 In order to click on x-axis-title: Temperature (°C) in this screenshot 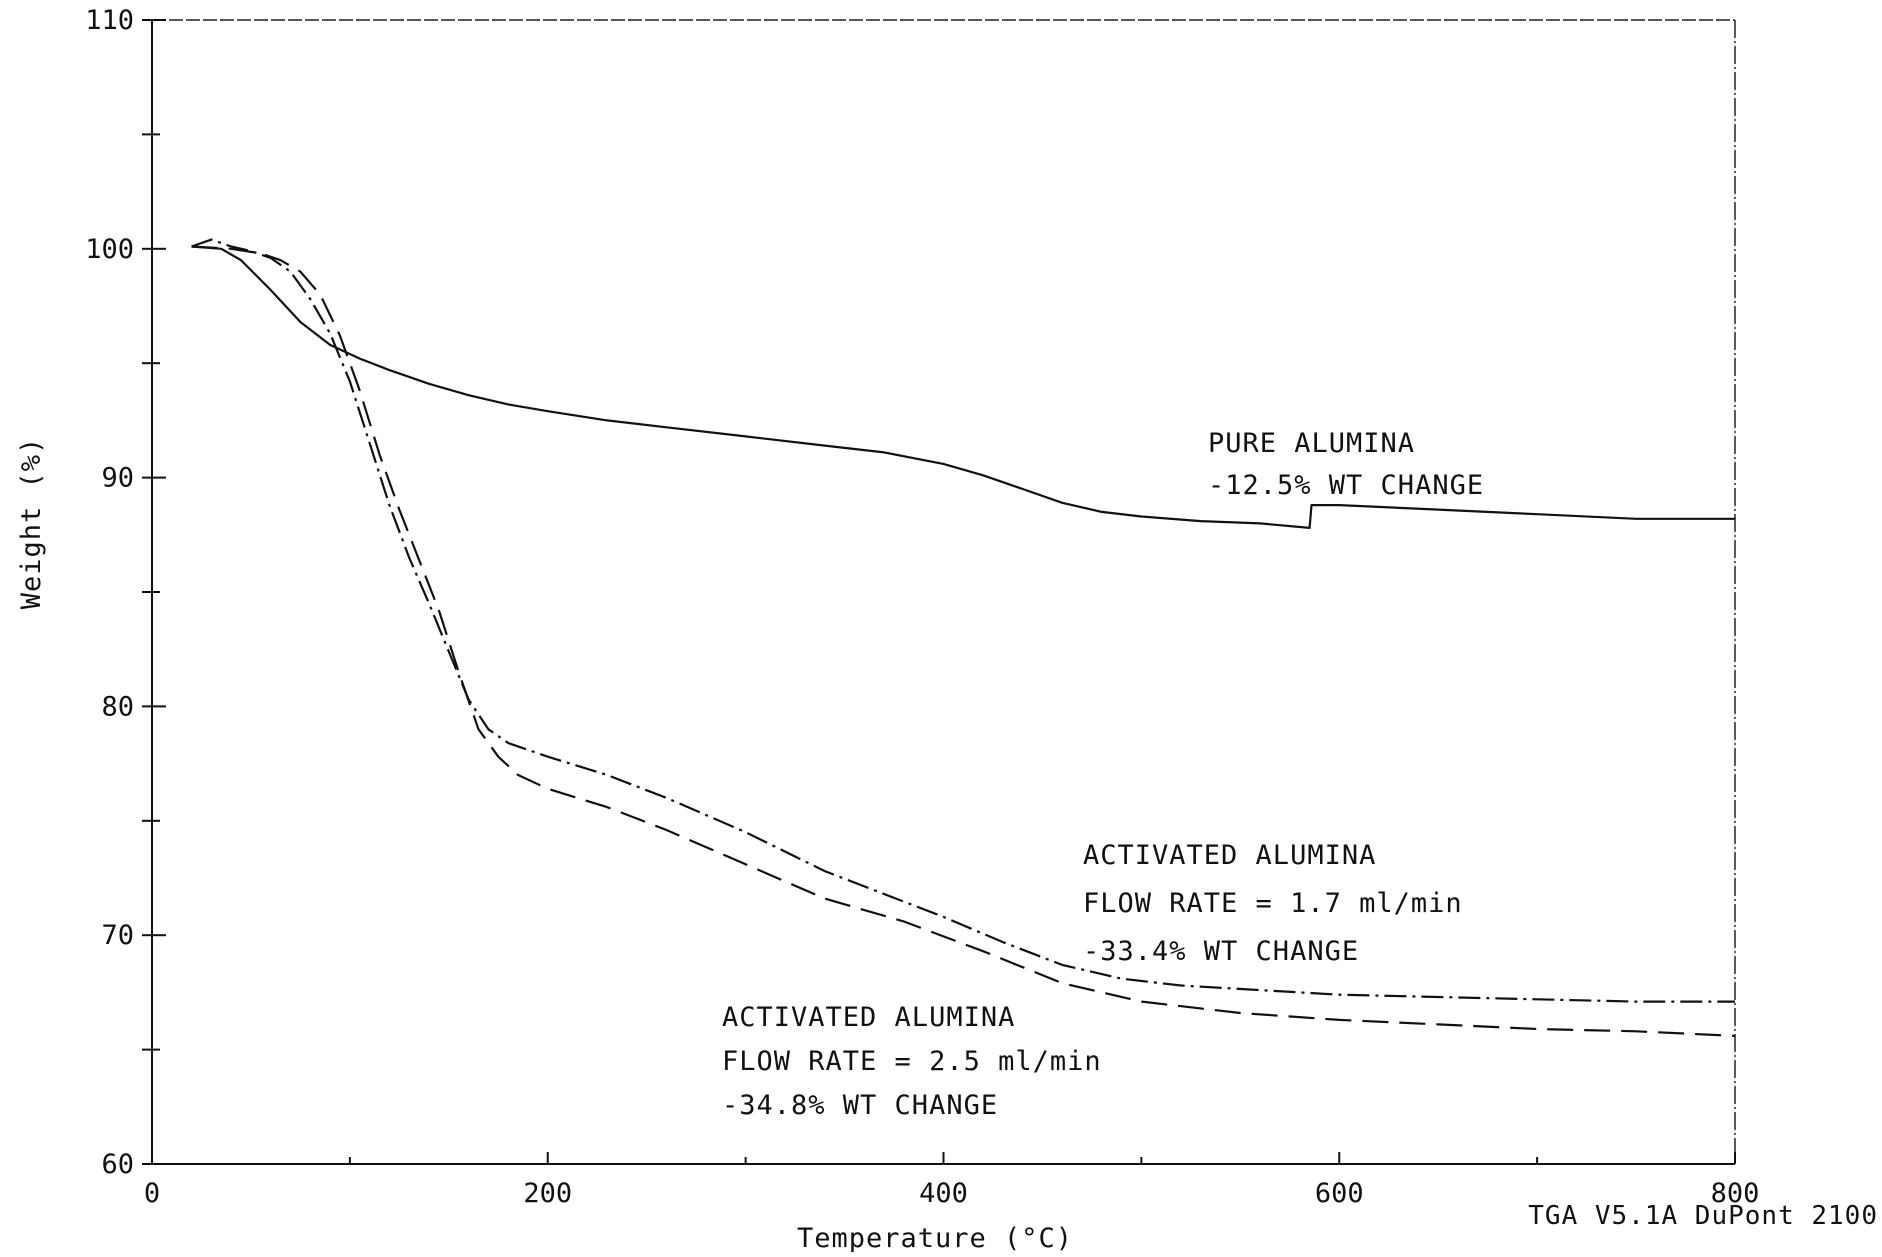, I will do `click(935, 1237)`.